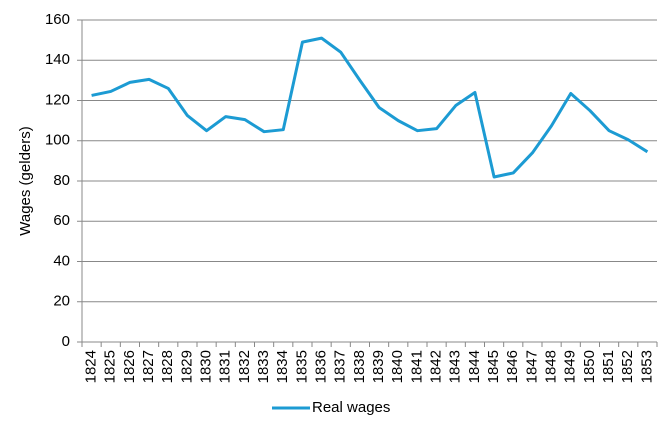 The image size is (663, 424). Describe the element at coordinates (570, 366) in the screenshot. I see `x-tick-label: 1849` at that location.